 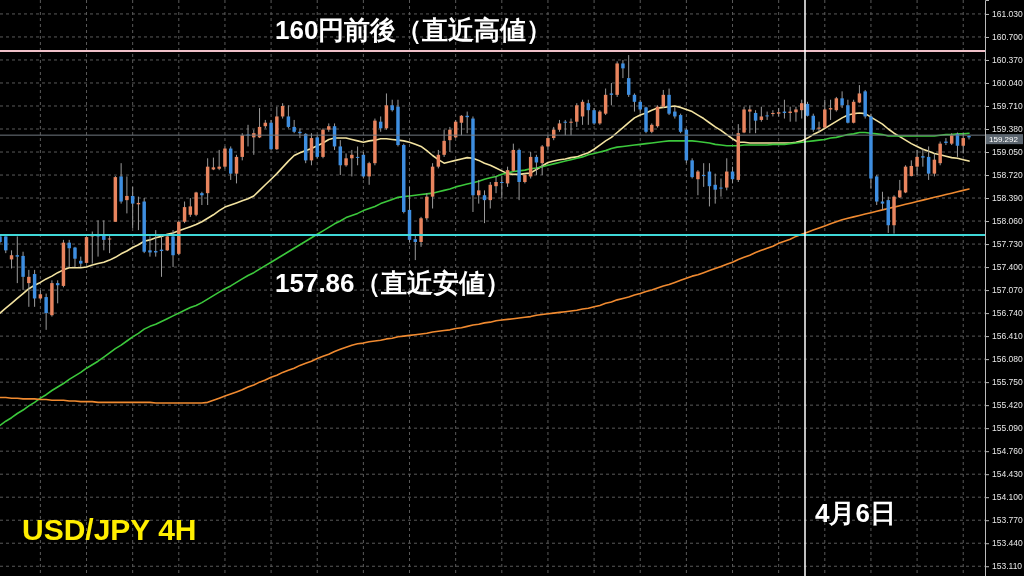 What do you see at coordinates (1007, 566) in the screenshot?
I see `y-tick-label: 153.110` at bounding box center [1007, 566].